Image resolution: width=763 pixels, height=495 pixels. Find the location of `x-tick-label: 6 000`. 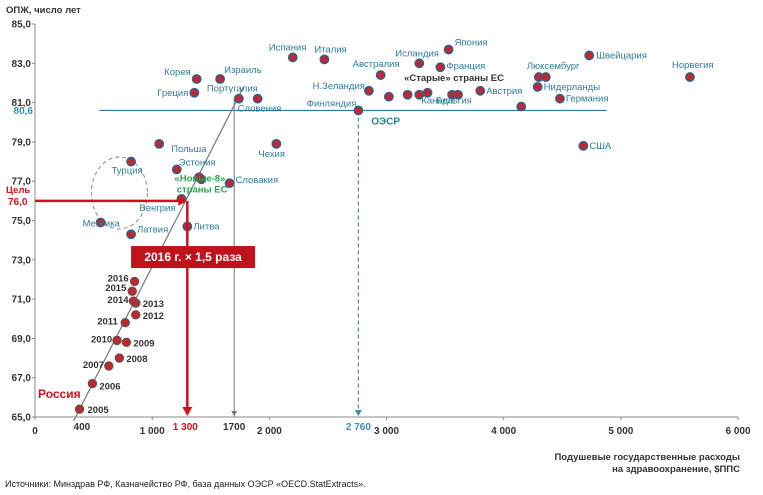

x-tick-label: 6 000 is located at coordinates (737, 431).